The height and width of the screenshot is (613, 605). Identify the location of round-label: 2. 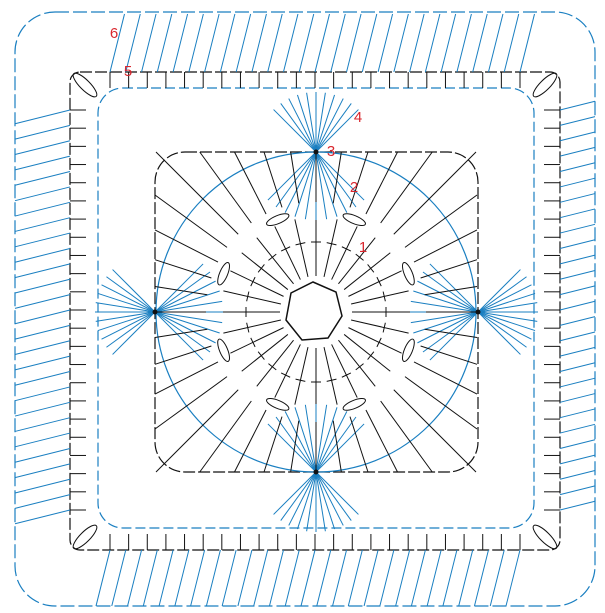
(354, 187).